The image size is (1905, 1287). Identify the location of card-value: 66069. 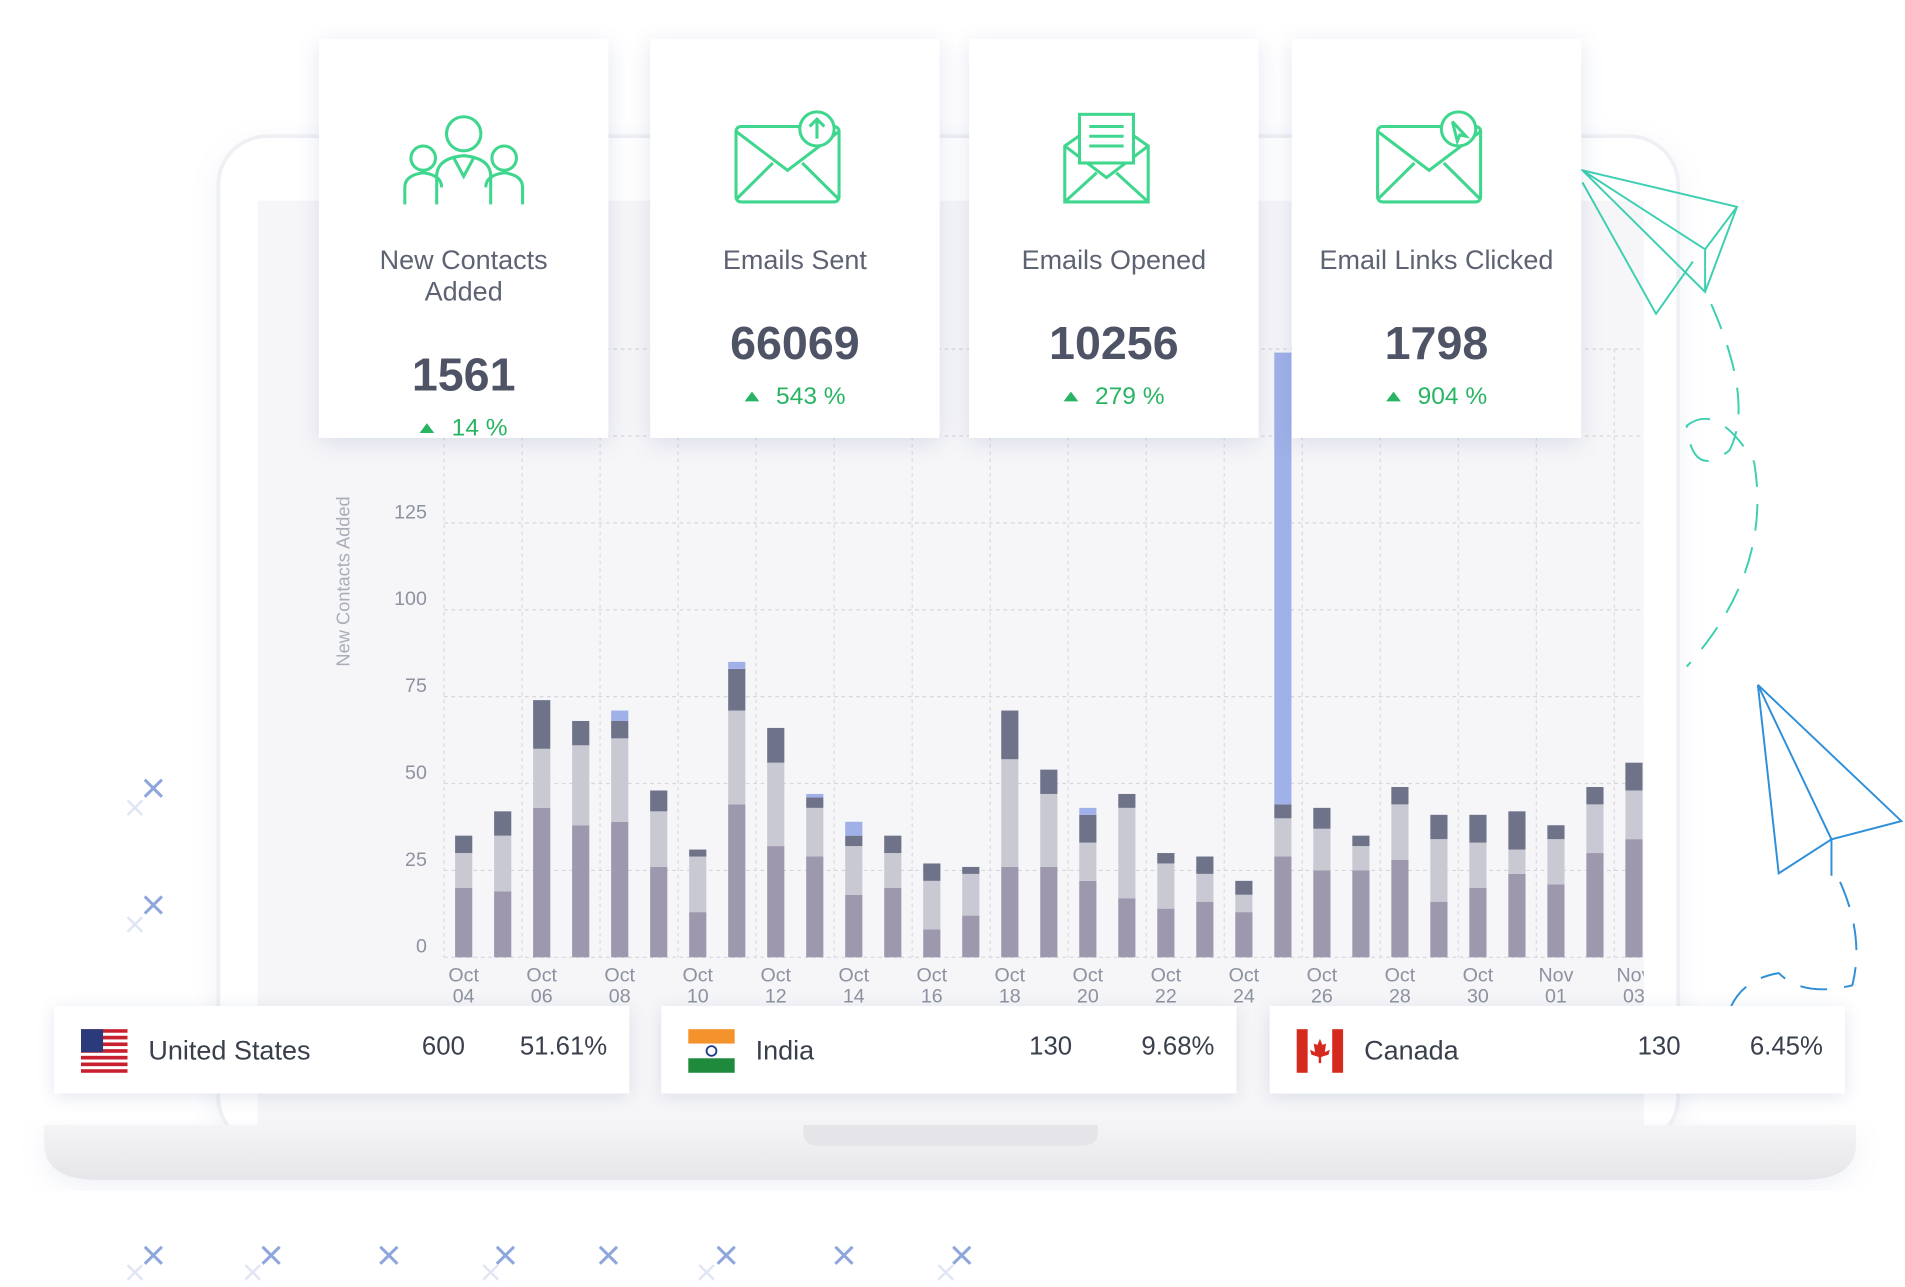
(795, 344).